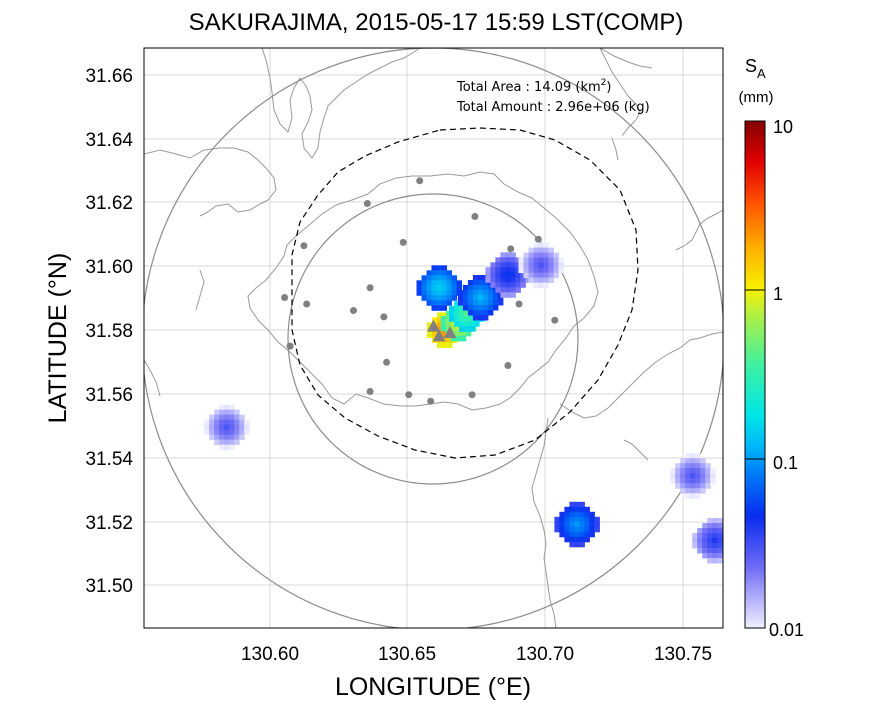 The image size is (875, 723). Describe the element at coordinates (109, 140) in the screenshot. I see `y-tick-label: 31.64` at that location.